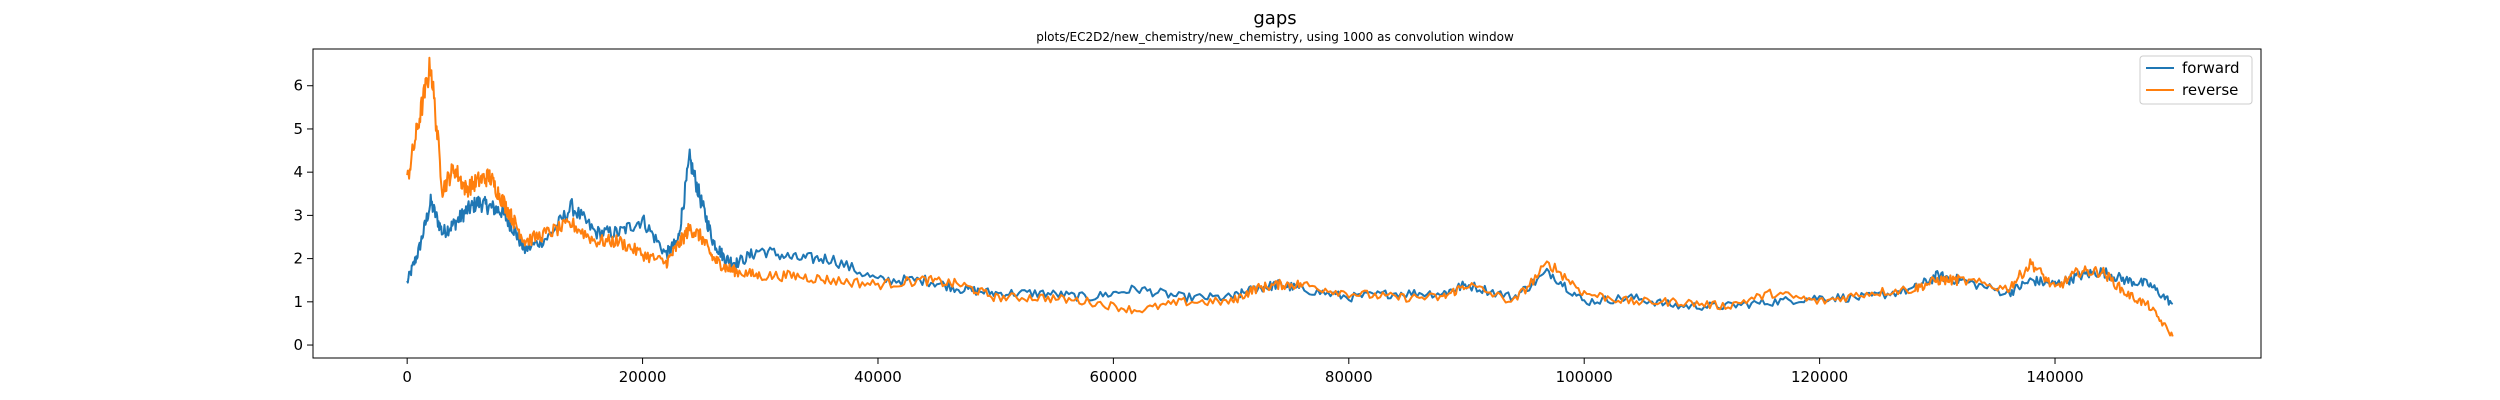 This screenshot has width=2500, height=400. What do you see at coordinates (1584, 377) in the screenshot?
I see `x-tick-label: 100000` at bounding box center [1584, 377].